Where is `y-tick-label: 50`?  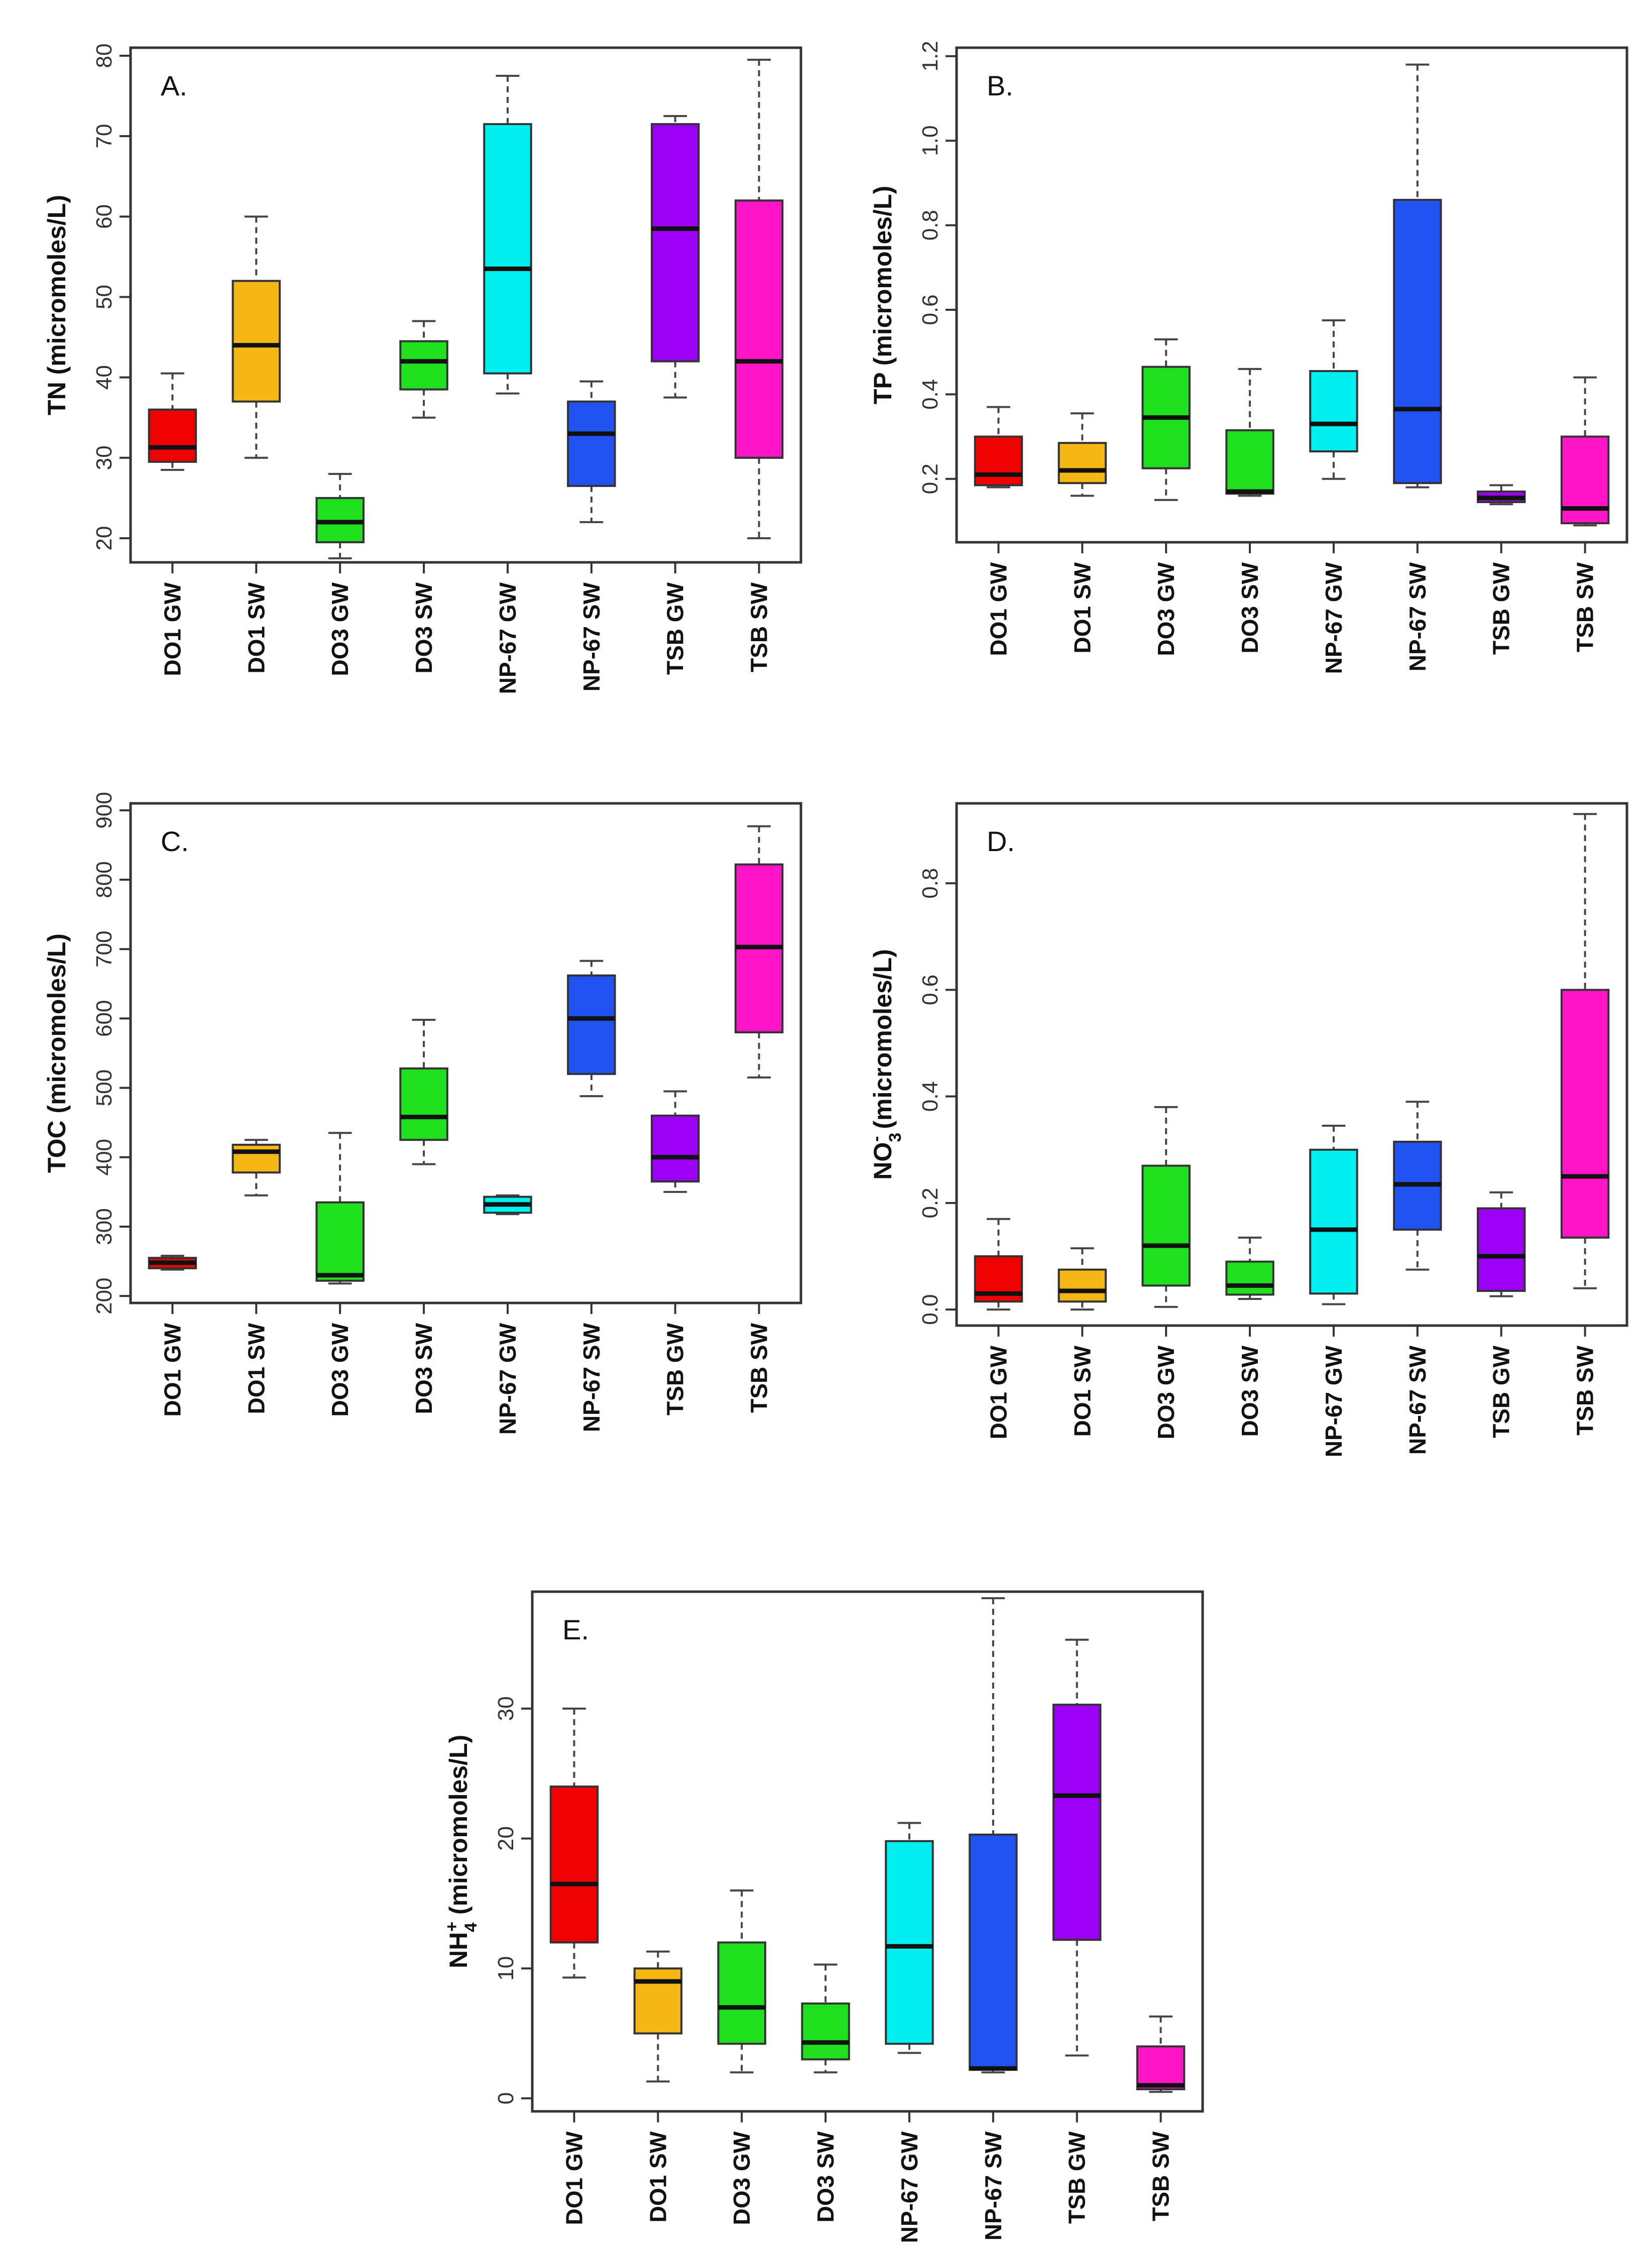 y-tick-label: 50 is located at coordinates (104, 297).